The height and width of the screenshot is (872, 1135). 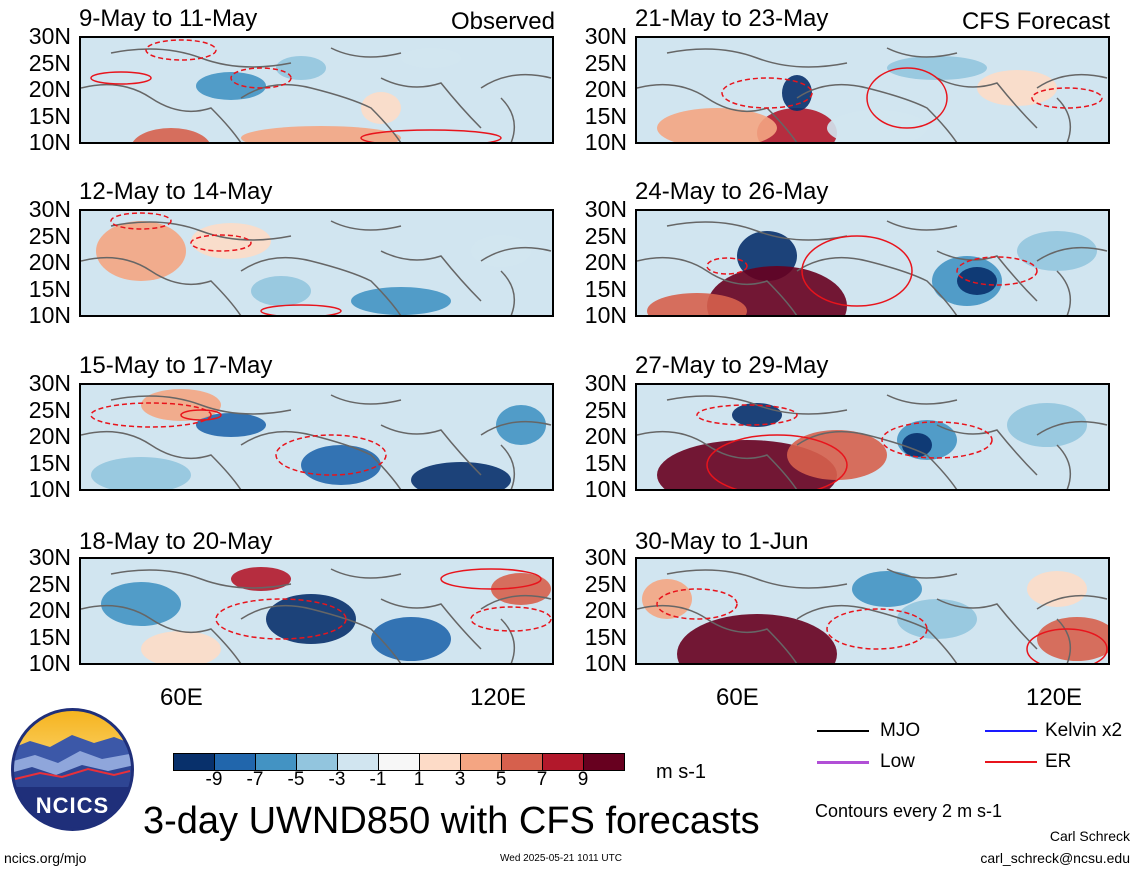 I want to click on er-line-swatch, so click(x=1011, y=762).